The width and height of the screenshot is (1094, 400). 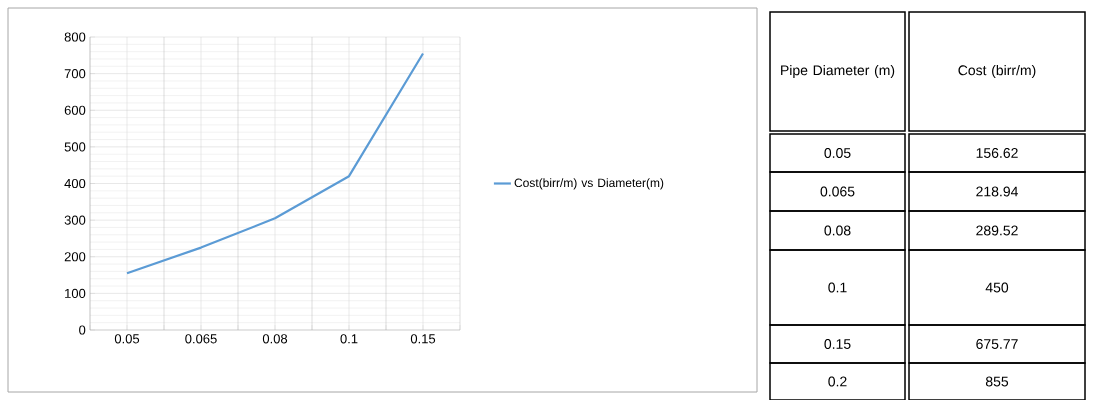 I want to click on text: 0.1, so click(x=837, y=287).